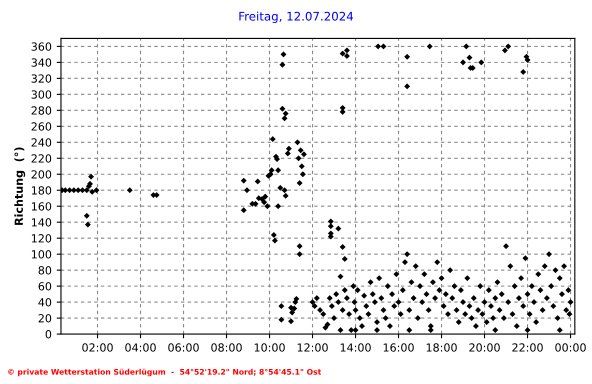 Image resolution: width=592 pixels, height=384 pixels. What do you see at coordinates (42, 110) in the screenshot?
I see `y-tick-label: 280` at bounding box center [42, 110].